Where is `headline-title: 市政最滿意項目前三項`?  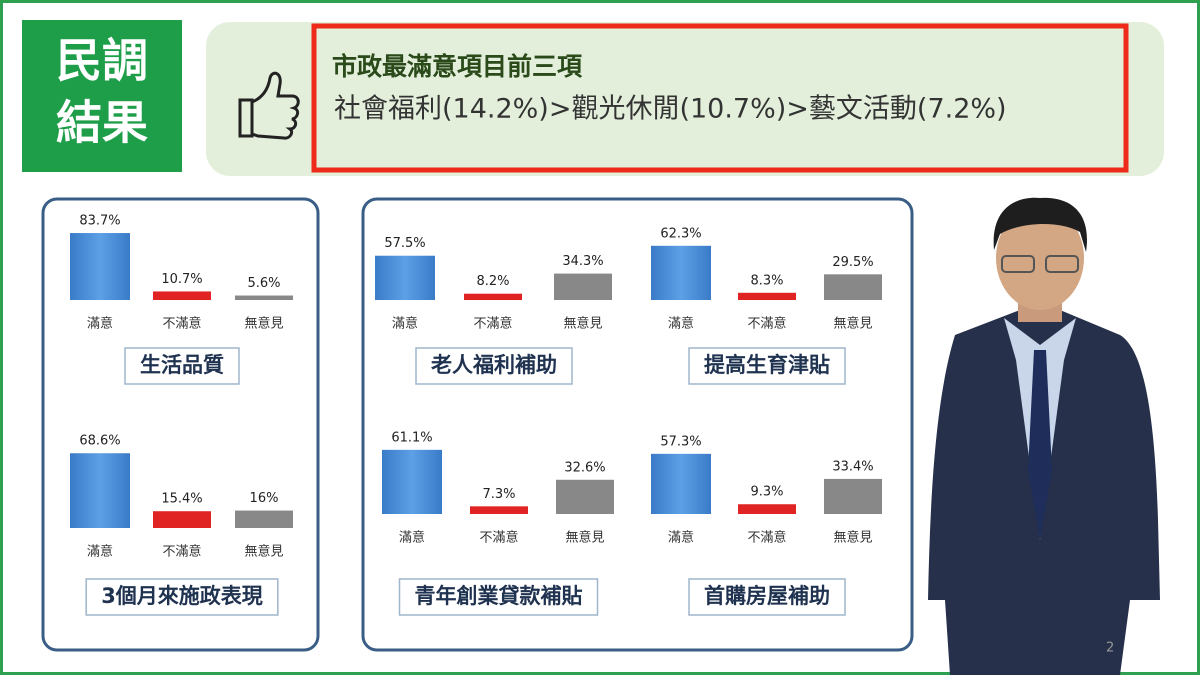
headline-title: 市政最滿意項目前三項 is located at coordinates (457, 66).